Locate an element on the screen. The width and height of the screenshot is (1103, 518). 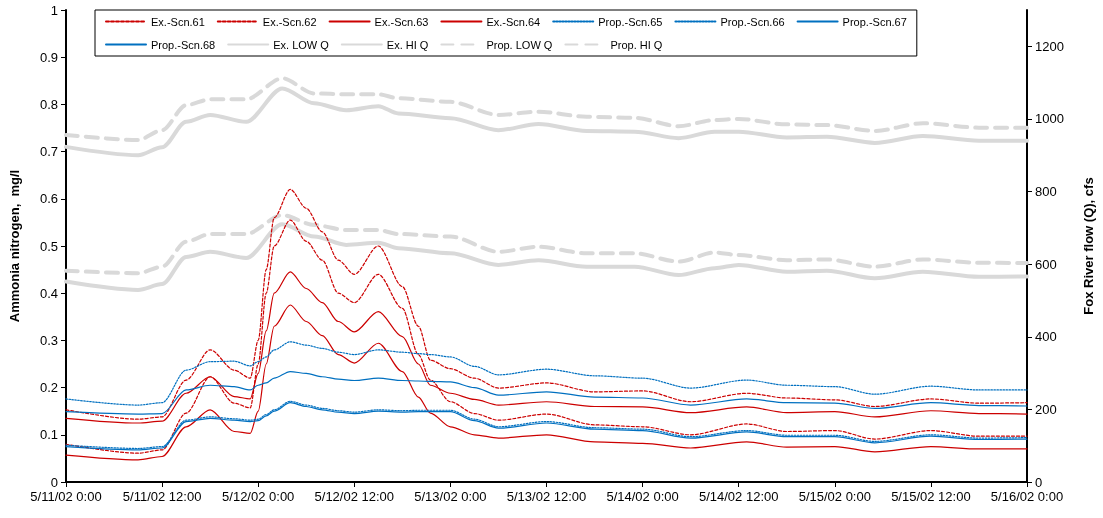
legend-label: Prop. HI Q is located at coordinates (636, 44).